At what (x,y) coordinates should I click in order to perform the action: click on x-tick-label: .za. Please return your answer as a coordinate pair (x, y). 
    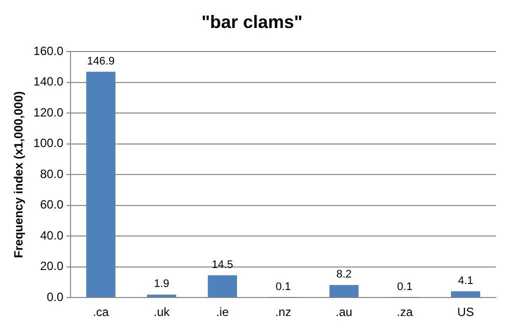
    Looking at the image, I should click on (405, 312).